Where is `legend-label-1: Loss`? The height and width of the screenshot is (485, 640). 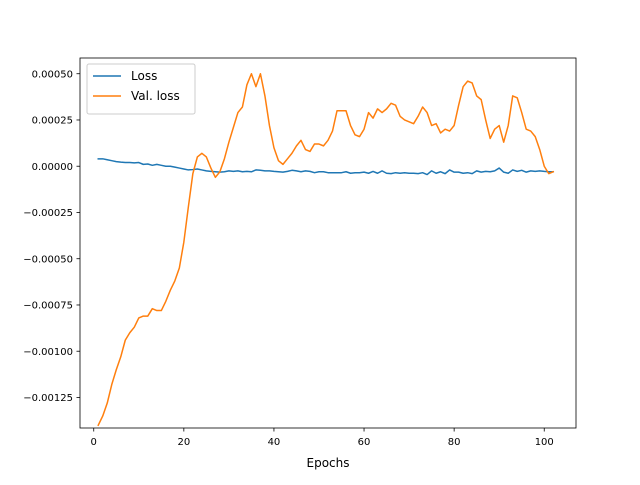
legend-label-1: Loss is located at coordinates (144, 76).